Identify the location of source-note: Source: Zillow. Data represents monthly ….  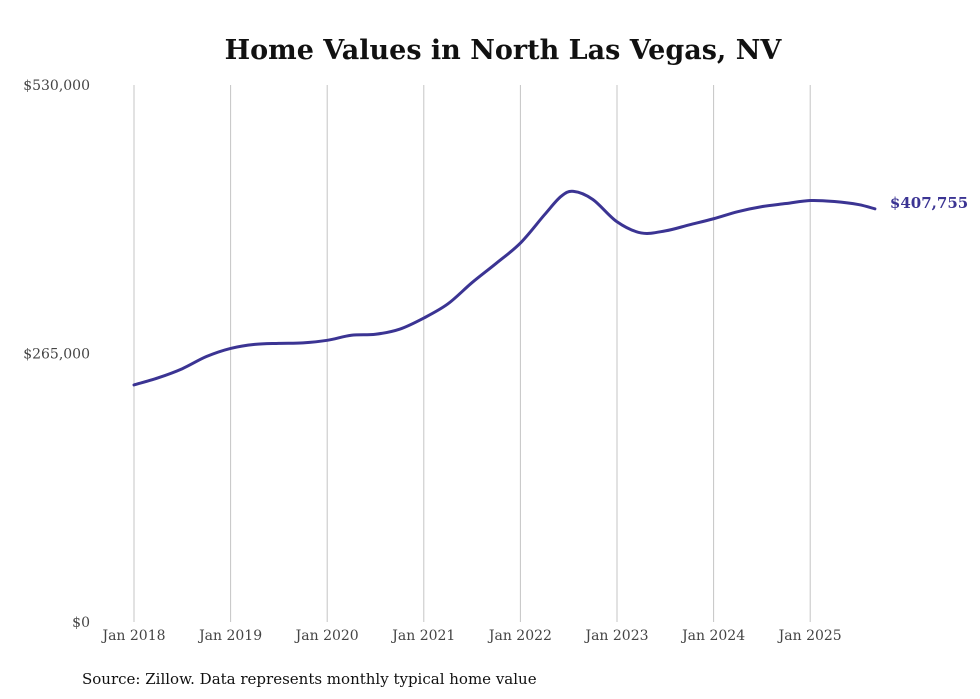
(309, 679).